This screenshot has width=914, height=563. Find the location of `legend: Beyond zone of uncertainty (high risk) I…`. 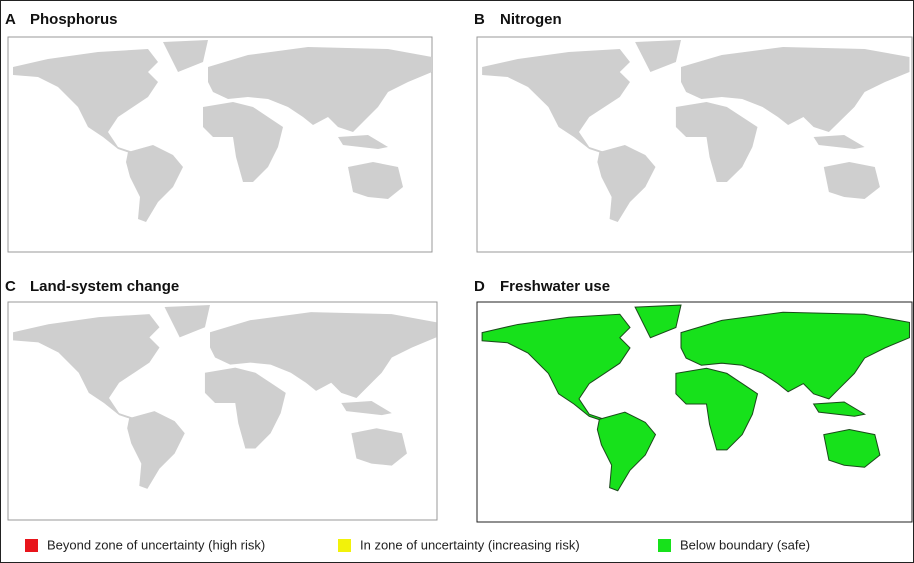

legend: Beyond zone of uncertainty (high risk) I… is located at coordinates (417, 544).